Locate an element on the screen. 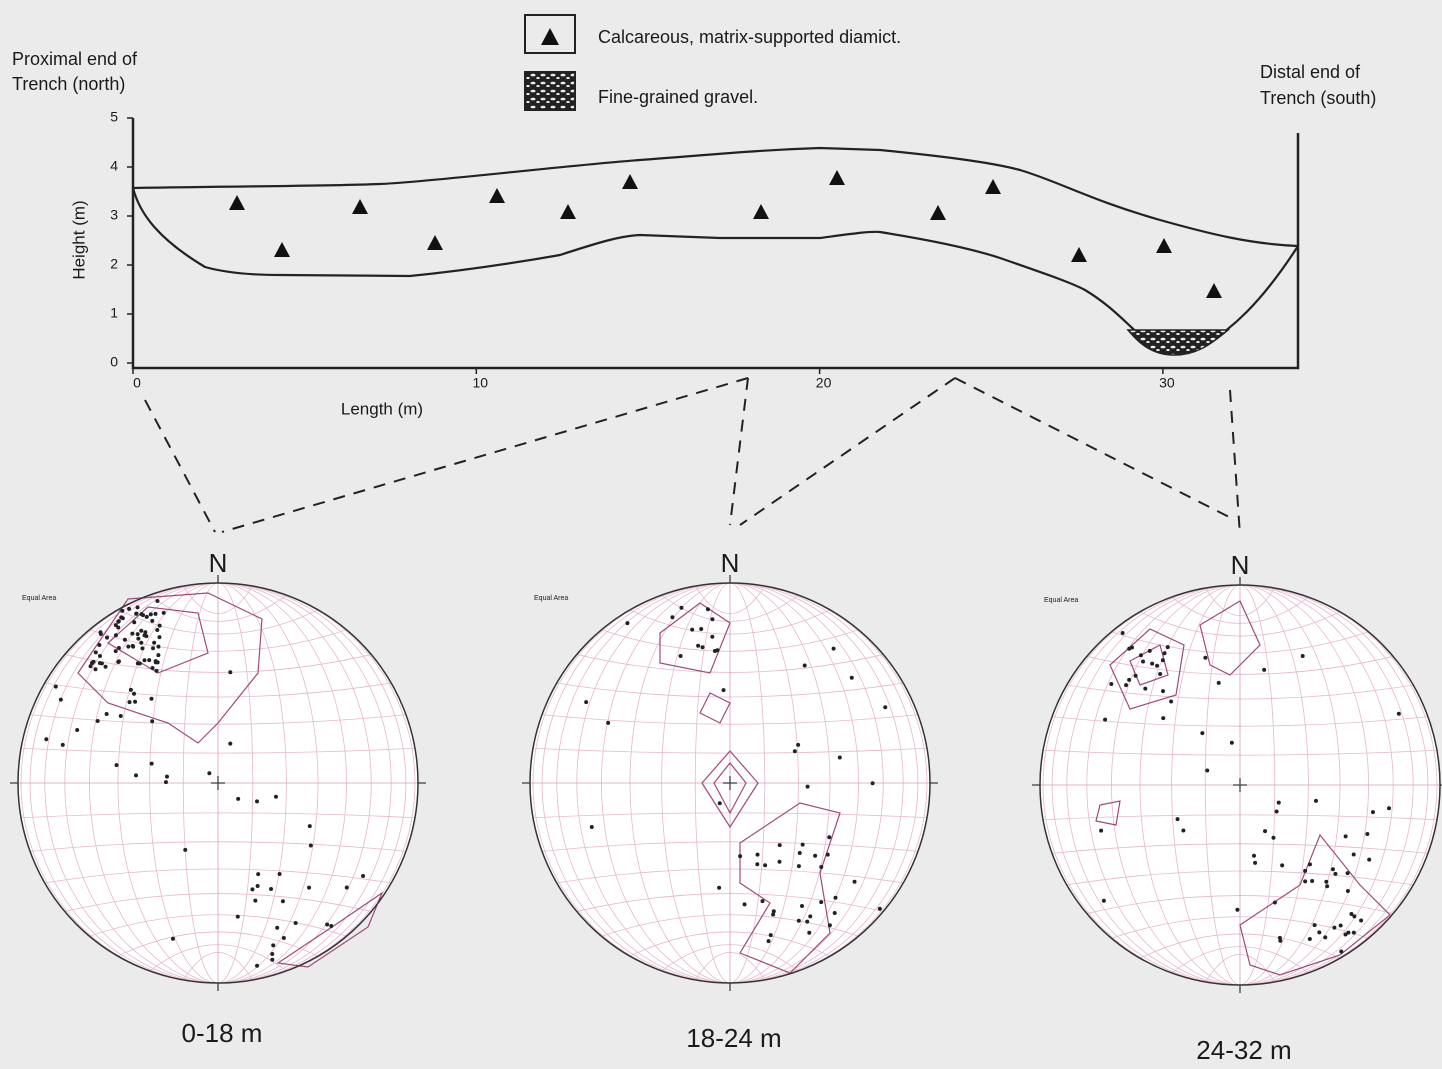 The width and height of the screenshot is (1442, 1069). x-tick-label: 10 is located at coordinates (481, 383).